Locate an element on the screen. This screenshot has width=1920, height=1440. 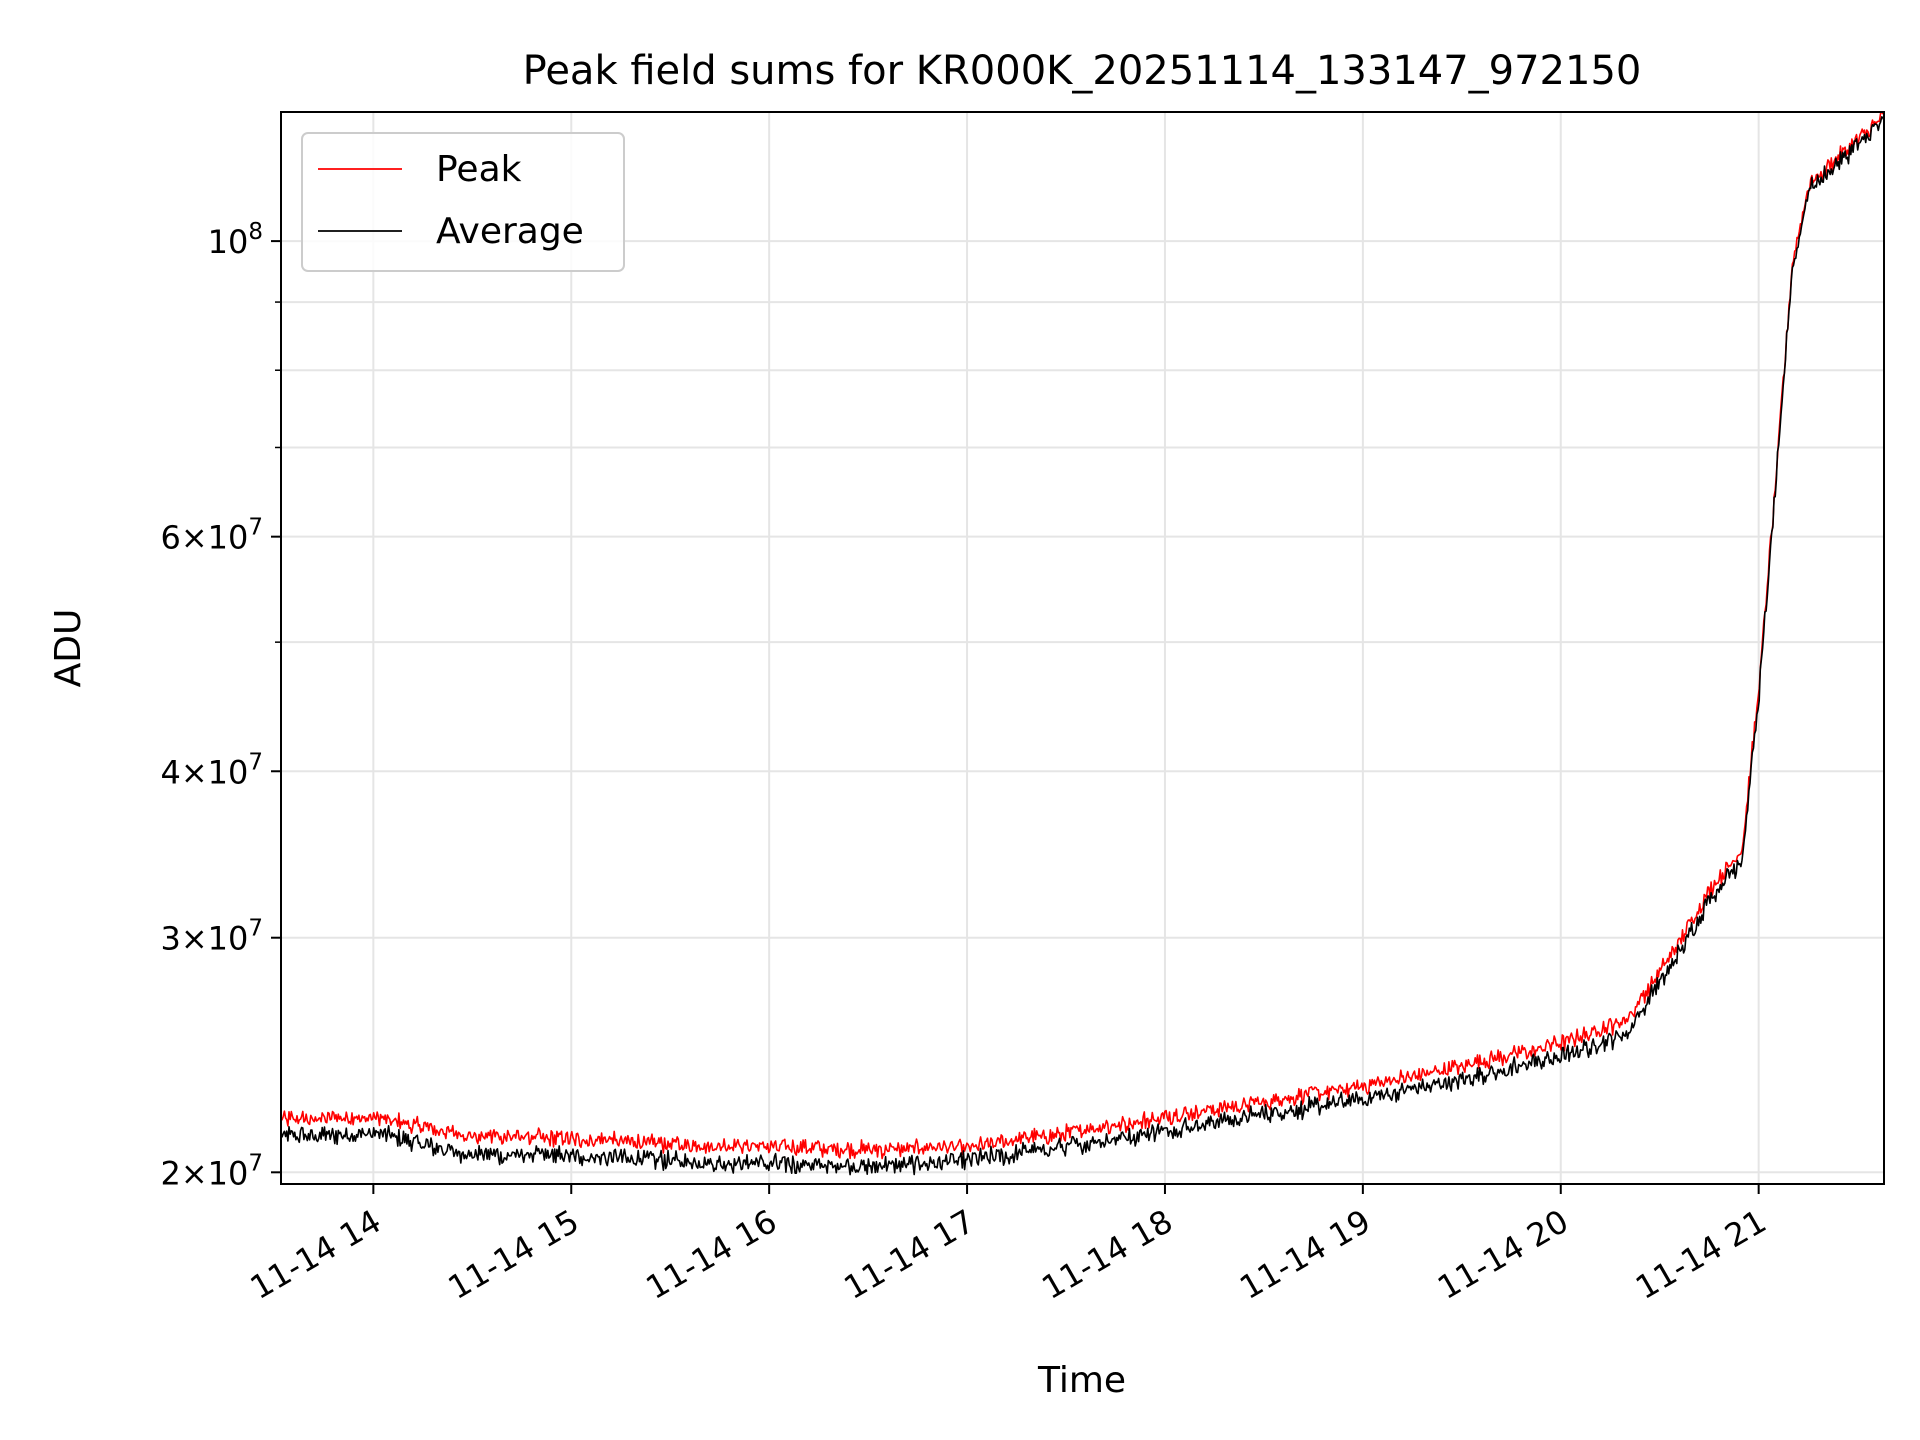
x-axis-label: Time is located at coordinates (1081, 1380).